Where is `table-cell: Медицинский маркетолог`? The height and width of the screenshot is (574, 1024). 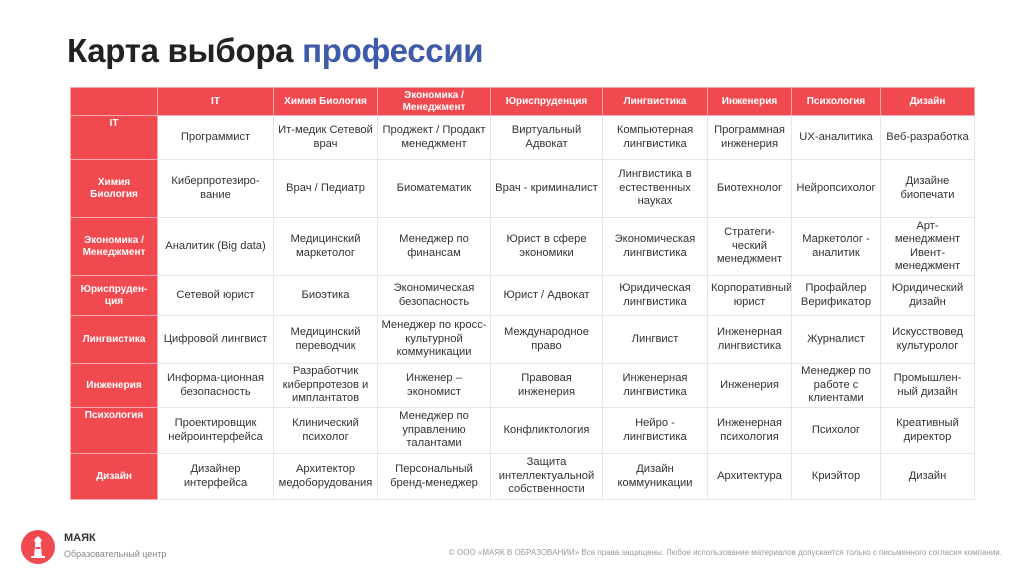 table-cell: Медицинский маркетолог is located at coordinates (325, 246).